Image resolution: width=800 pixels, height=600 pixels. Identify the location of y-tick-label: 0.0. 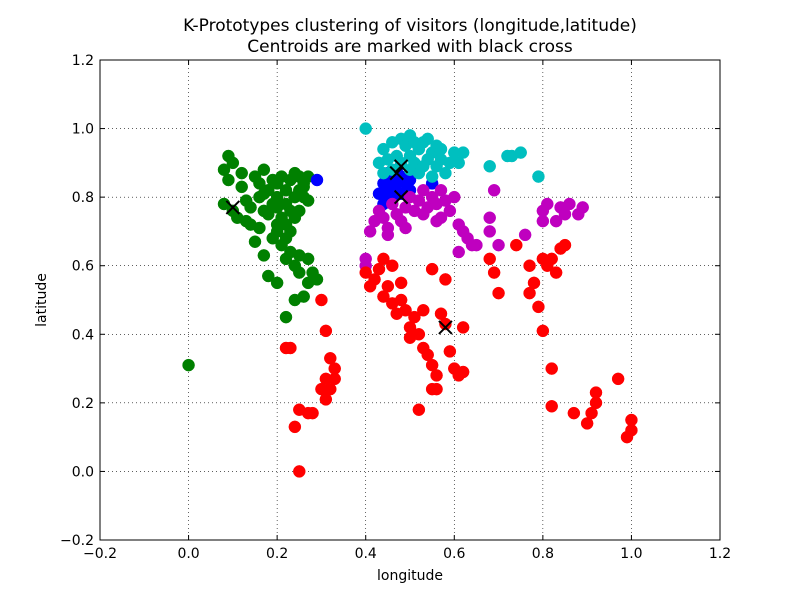
(83, 472).